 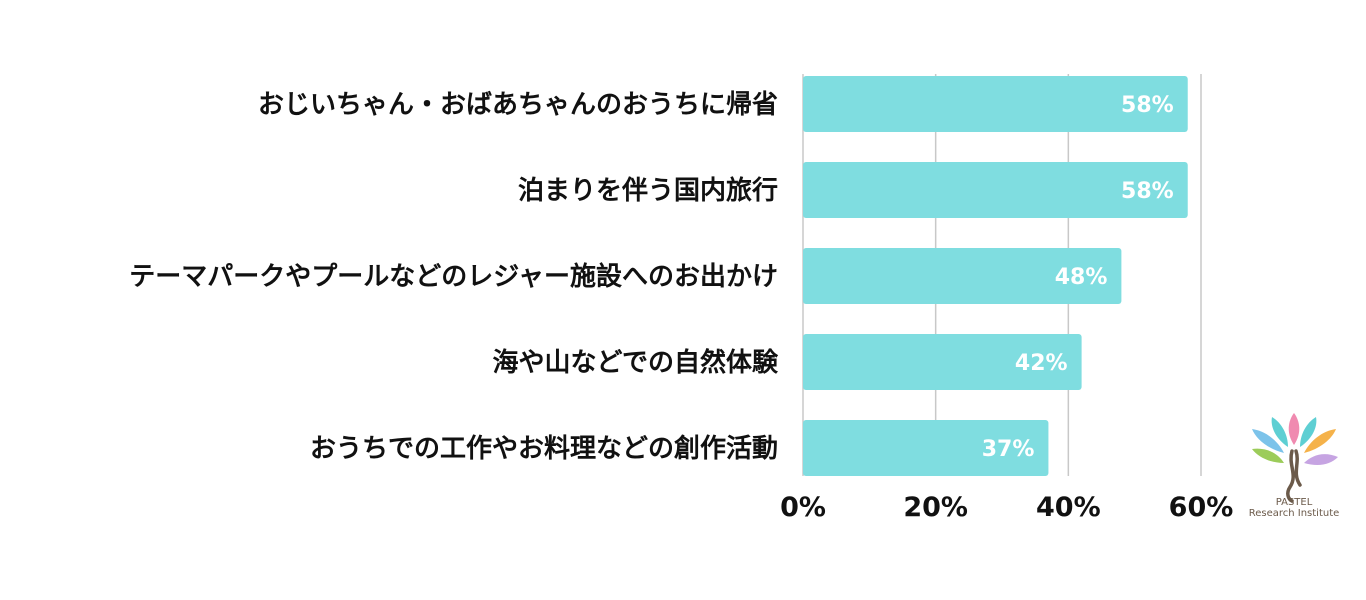 I want to click on logo-petal-pink, so click(x=1294, y=429).